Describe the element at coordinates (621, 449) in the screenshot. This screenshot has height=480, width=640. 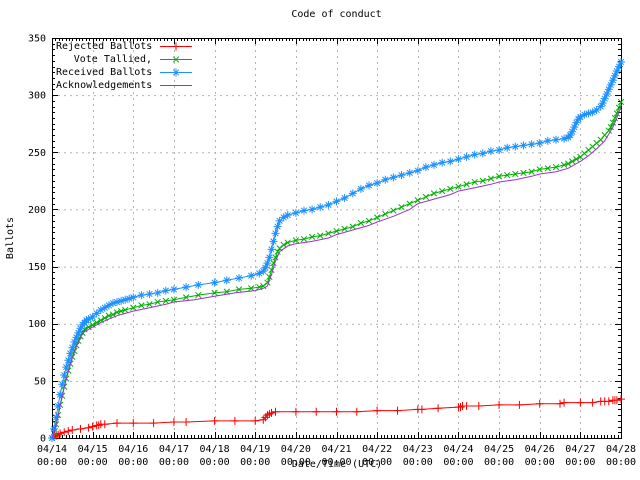
I see `x-tick-label-date: 04/28` at that location.